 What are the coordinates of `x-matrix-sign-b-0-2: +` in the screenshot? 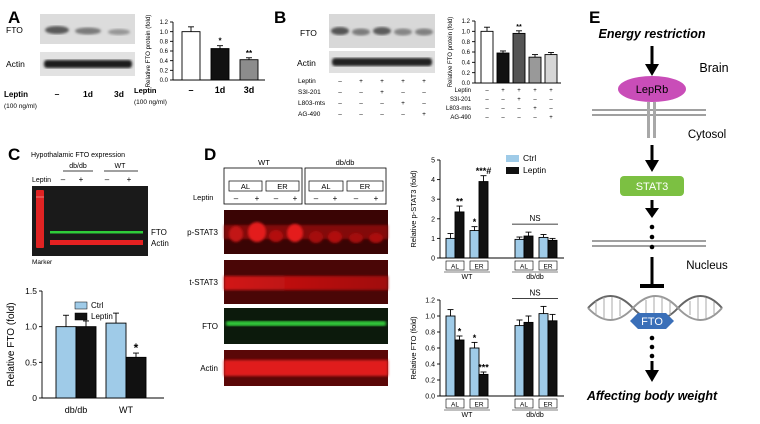 It's located at (519, 91).